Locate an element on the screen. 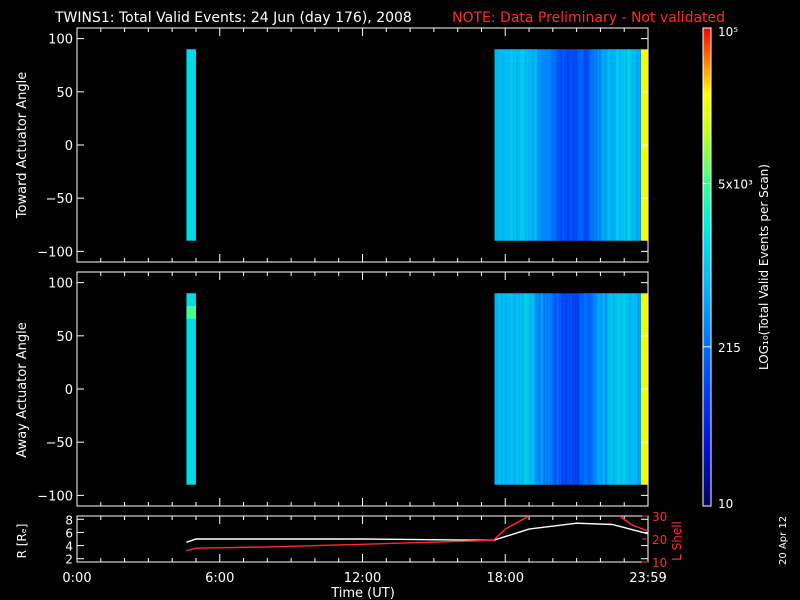  y-tick-label: −50 is located at coordinates (59, 443).